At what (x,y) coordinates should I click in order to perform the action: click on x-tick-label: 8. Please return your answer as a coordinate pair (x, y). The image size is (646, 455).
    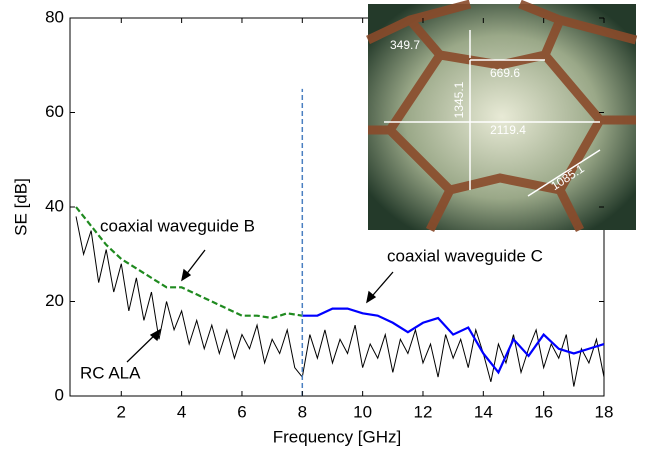
    Looking at the image, I should click on (302, 411).